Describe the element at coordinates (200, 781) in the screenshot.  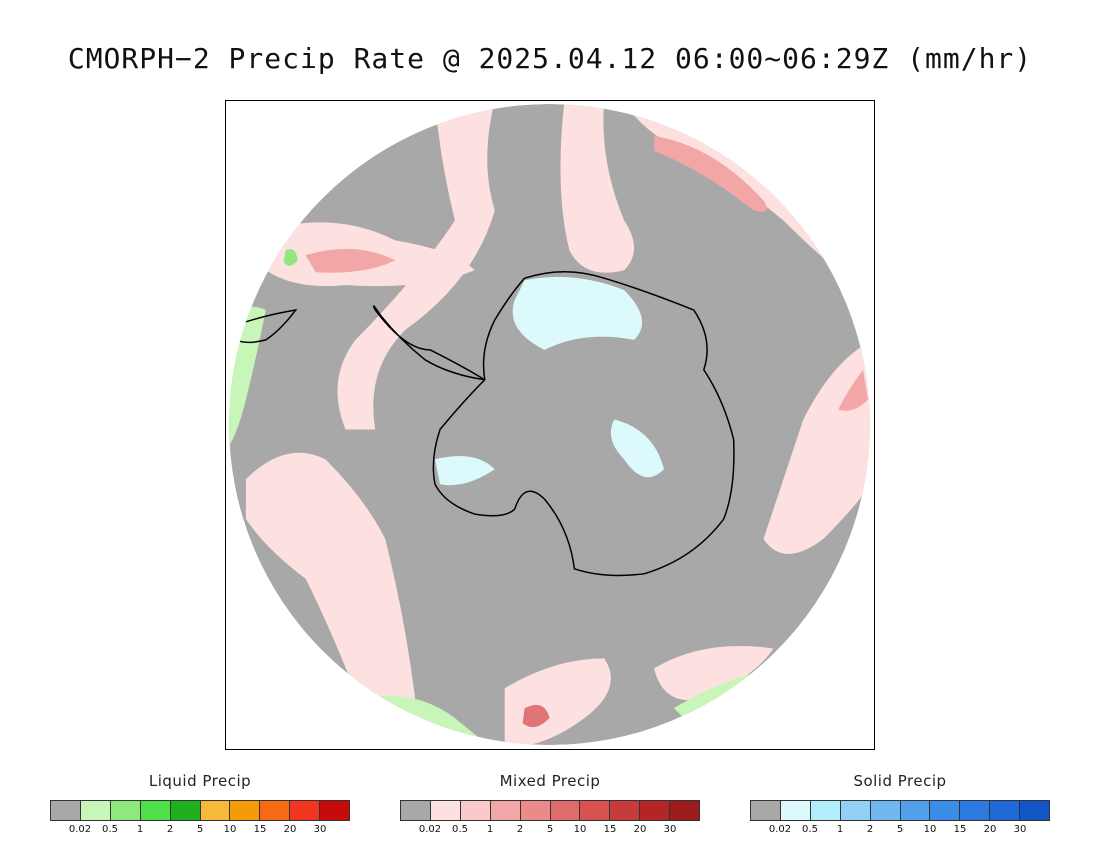
I see `legend-title: Liquid Precip` at that location.